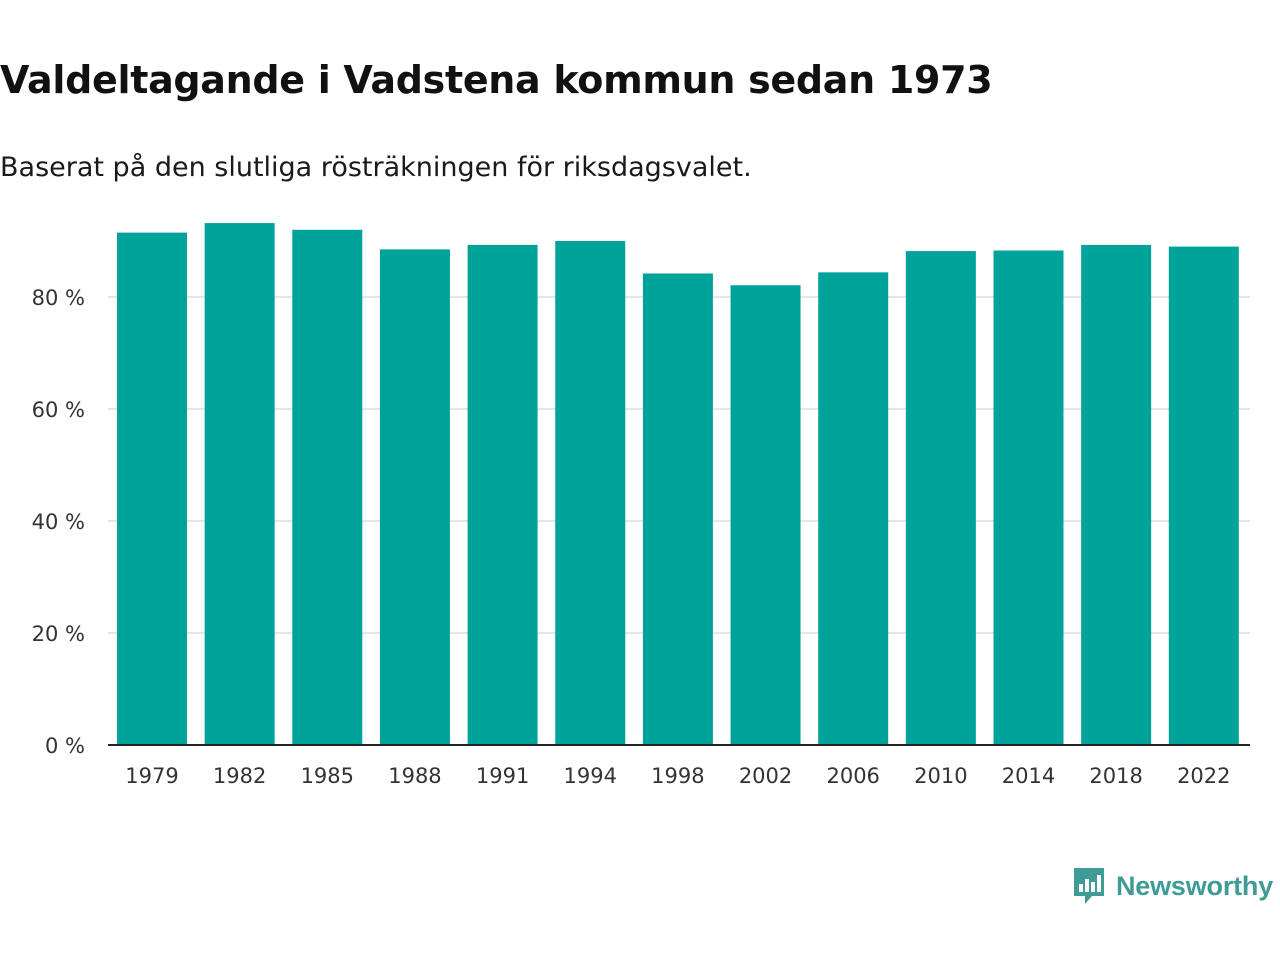 This screenshot has width=1280, height=960. What do you see at coordinates (853, 508) in the screenshot?
I see `bar-2006` at bounding box center [853, 508].